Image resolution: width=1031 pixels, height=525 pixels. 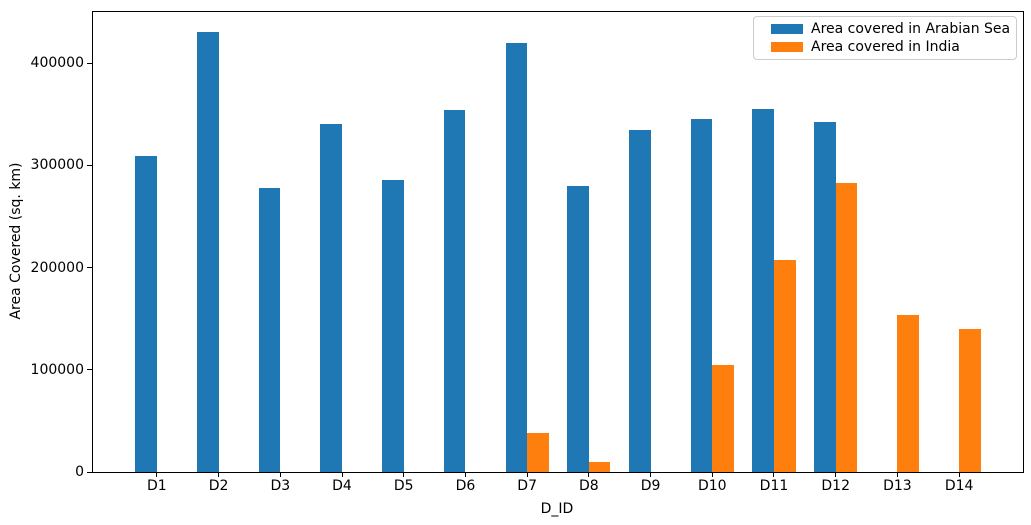 What do you see at coordinates (911, 28) in the screenshot?
I see `legend-label: Area covered in Arabian Sea` at bounding box center [911, 28].